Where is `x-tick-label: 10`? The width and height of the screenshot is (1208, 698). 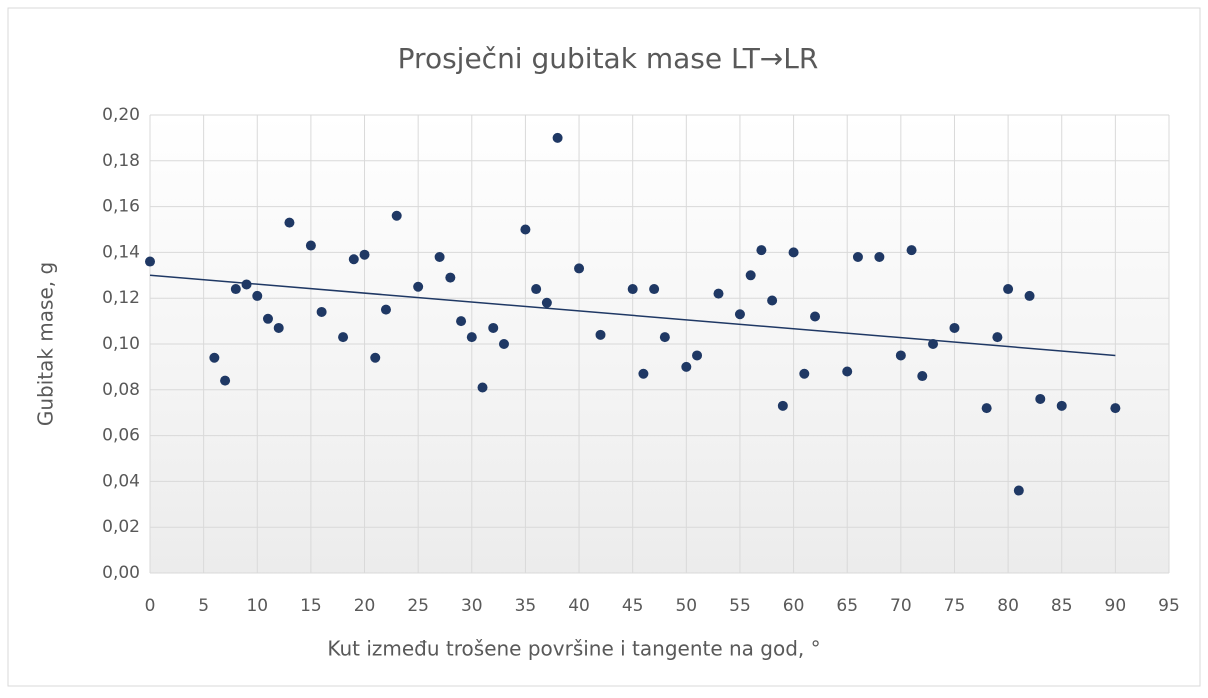
x-tick-label: 10 is located at coordinates (257, 606).